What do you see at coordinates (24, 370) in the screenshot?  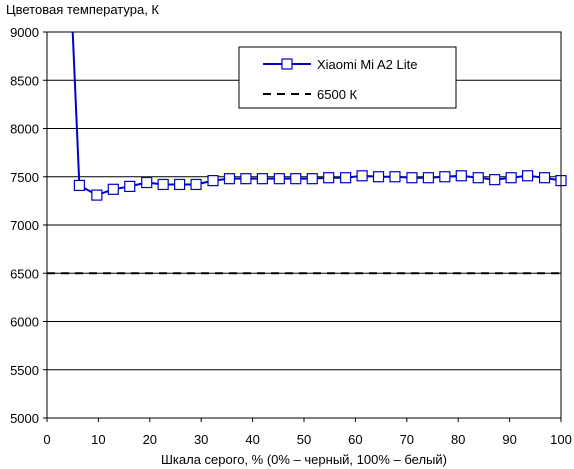 I see `y-tick-label: 5500` at bounding box center [24, 370].